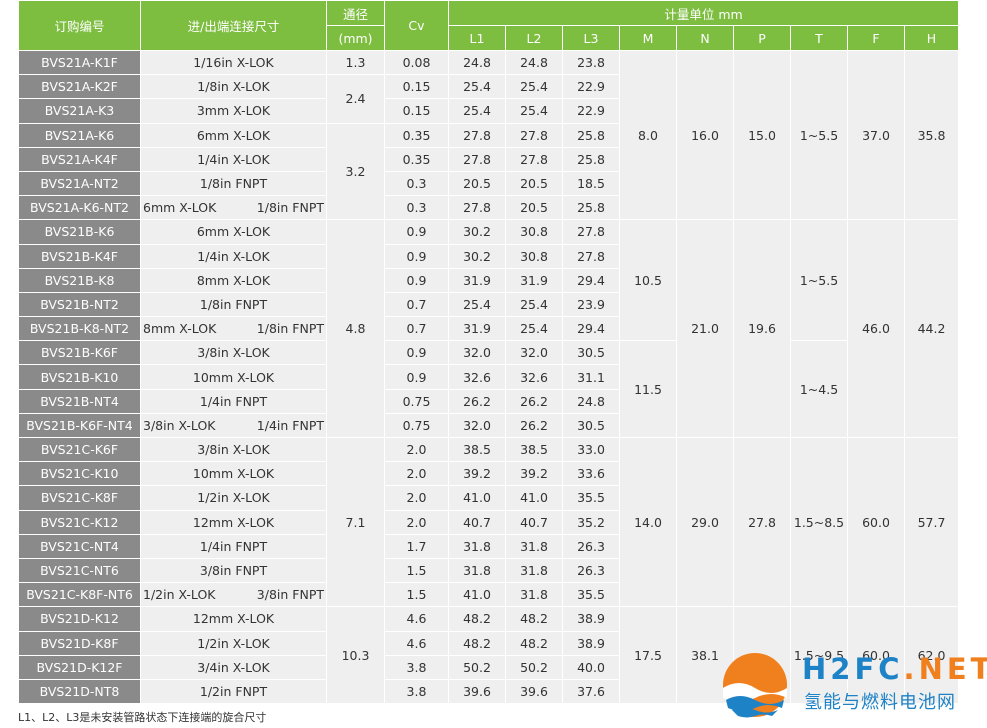 The width and height of the screenshot is (987, 728). Describe the element at coordinates (416, 691) in the screenshot. I see `cv-cell: 3.8` at that location.